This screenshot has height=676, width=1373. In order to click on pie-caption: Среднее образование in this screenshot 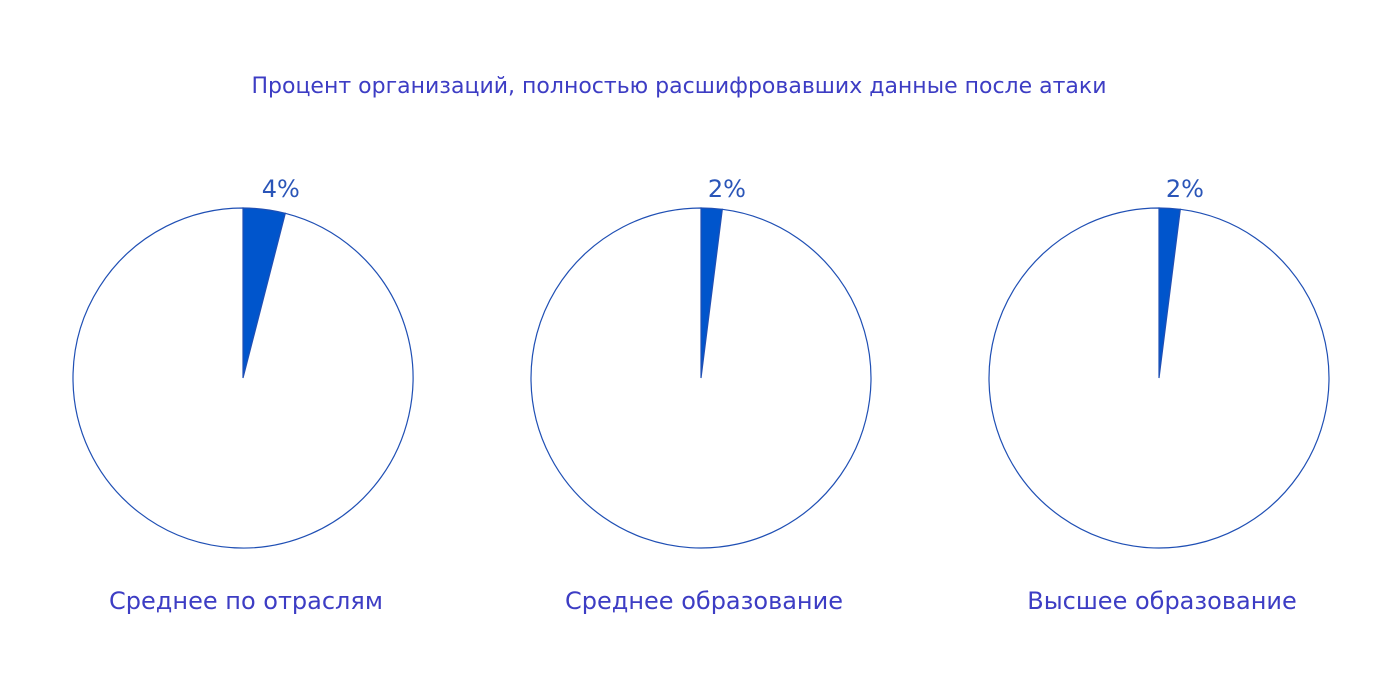, I will do `click(704, 601)`.